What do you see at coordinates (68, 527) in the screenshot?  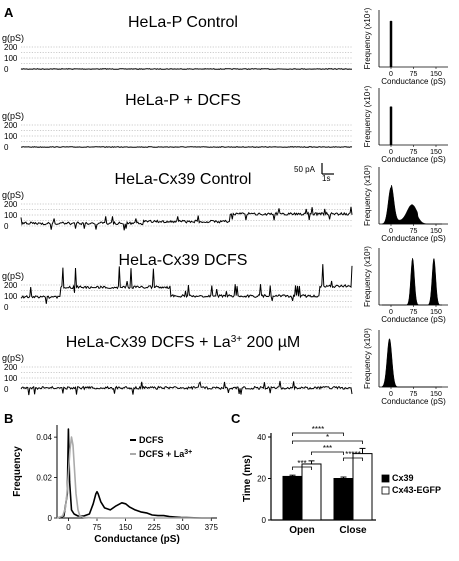 I see `b-x-tick: 0` at bounding box center [68, 527].